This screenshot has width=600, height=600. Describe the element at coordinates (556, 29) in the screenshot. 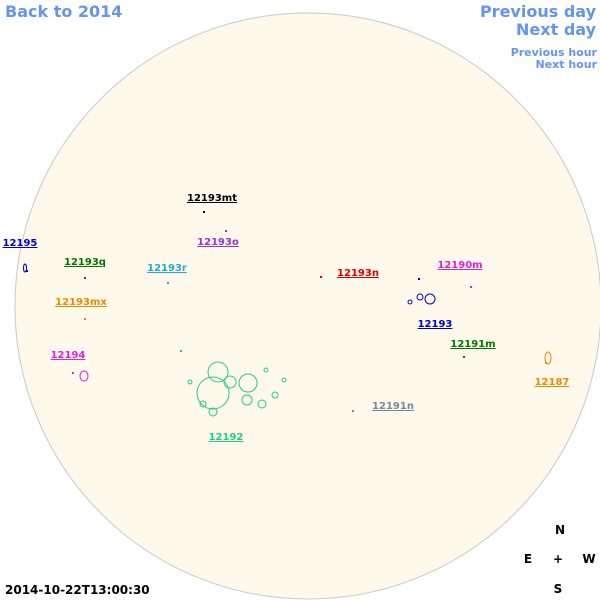

I see `next-day-link: Next day` at that location.